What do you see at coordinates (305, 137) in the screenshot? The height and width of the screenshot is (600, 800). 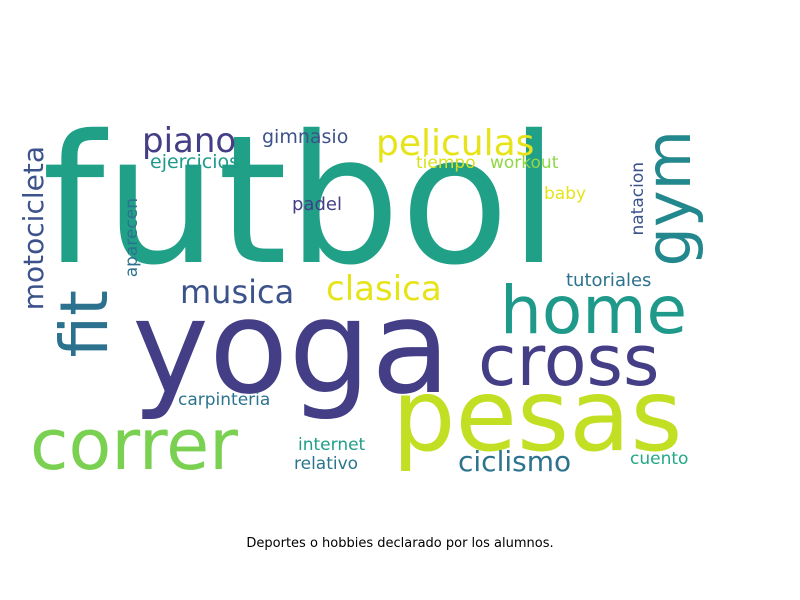 I see `cloud-word-gimnasio: gimnasio` at bounding box center [305, 137].